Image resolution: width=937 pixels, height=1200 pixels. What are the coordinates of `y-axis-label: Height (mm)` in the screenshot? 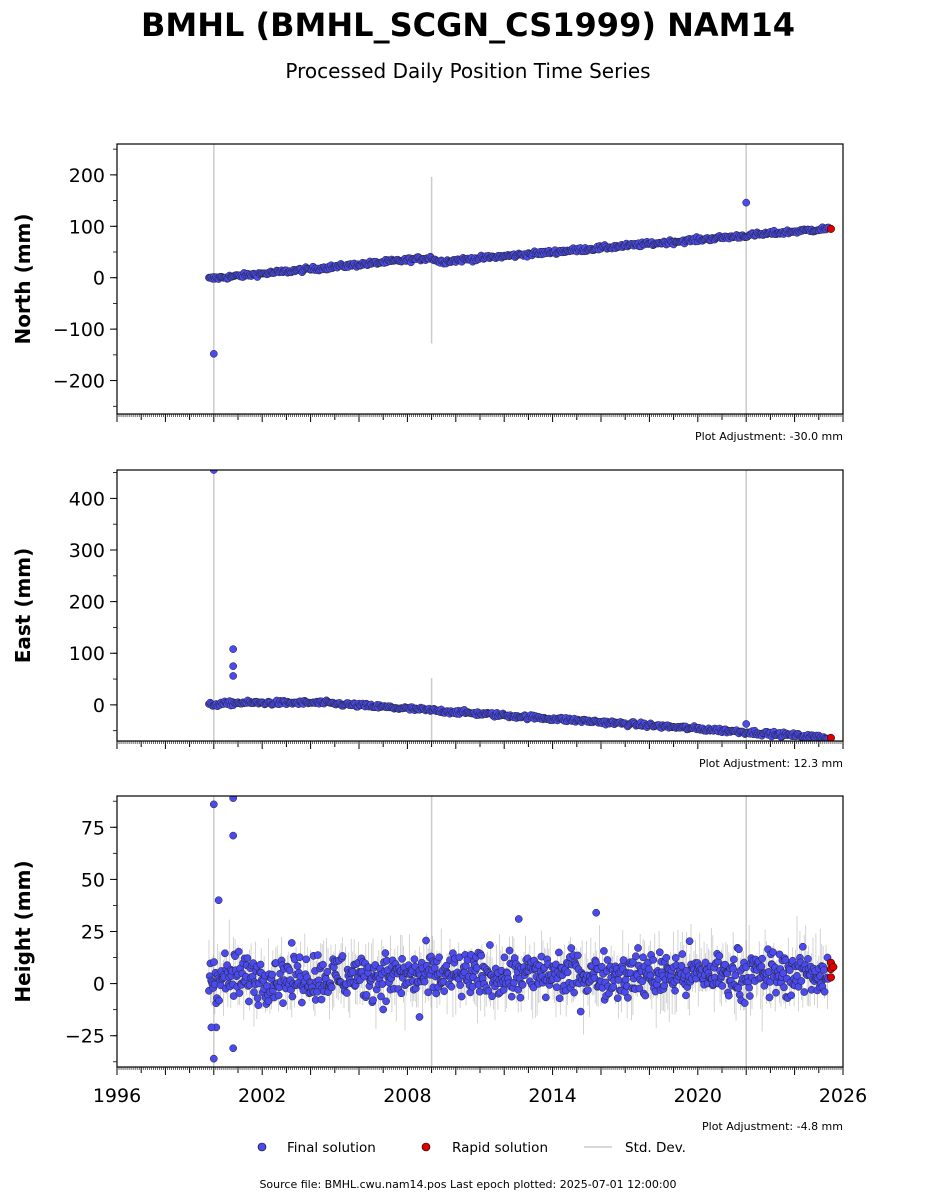 It's located at (23, 931).